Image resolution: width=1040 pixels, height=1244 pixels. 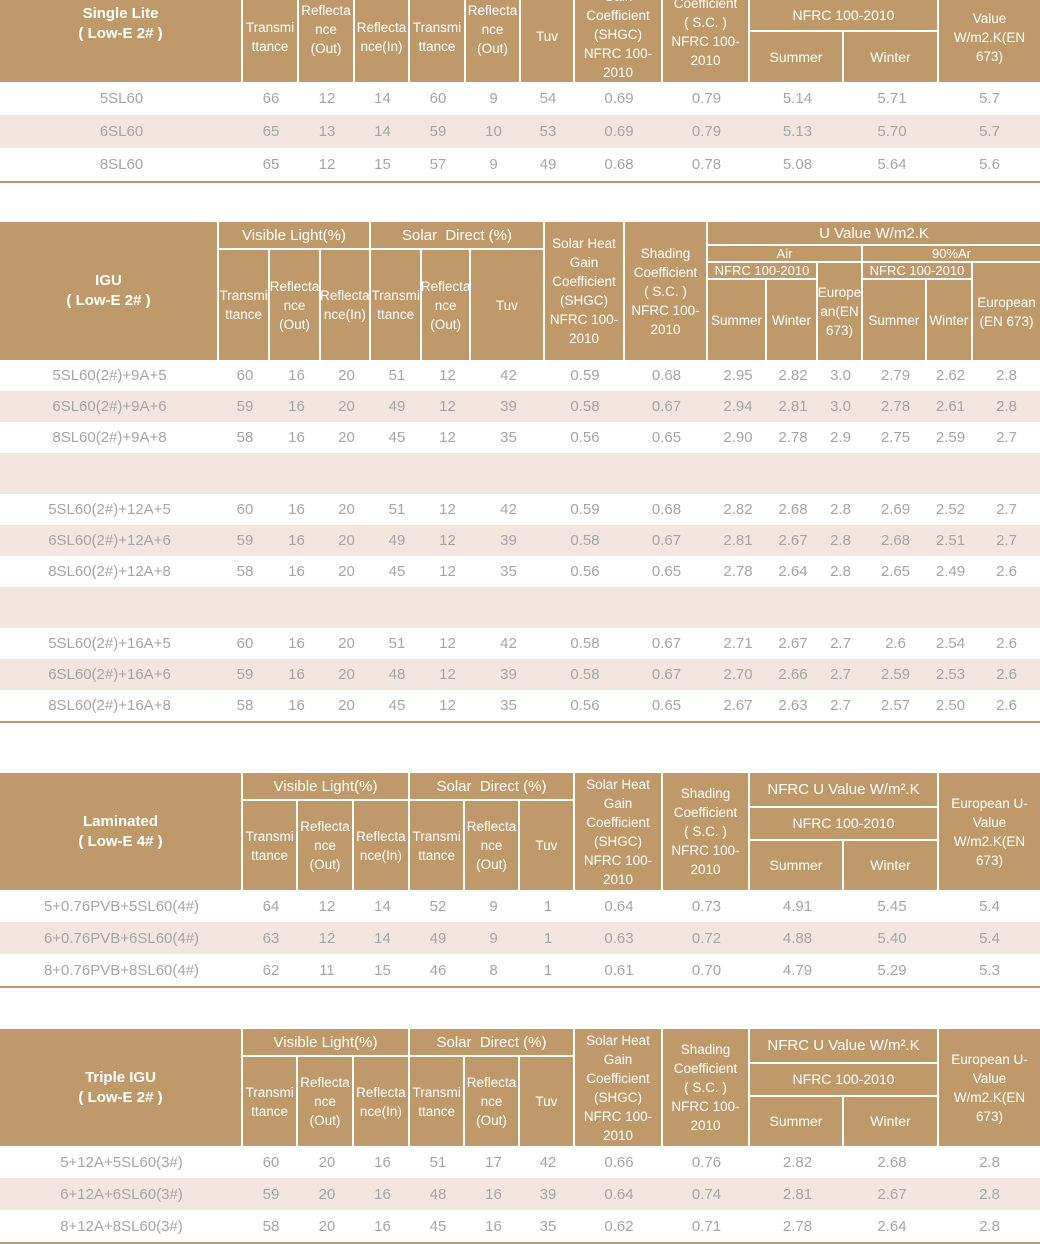 I want to click on data-cell: 2.67, so click(x=793, y=643).